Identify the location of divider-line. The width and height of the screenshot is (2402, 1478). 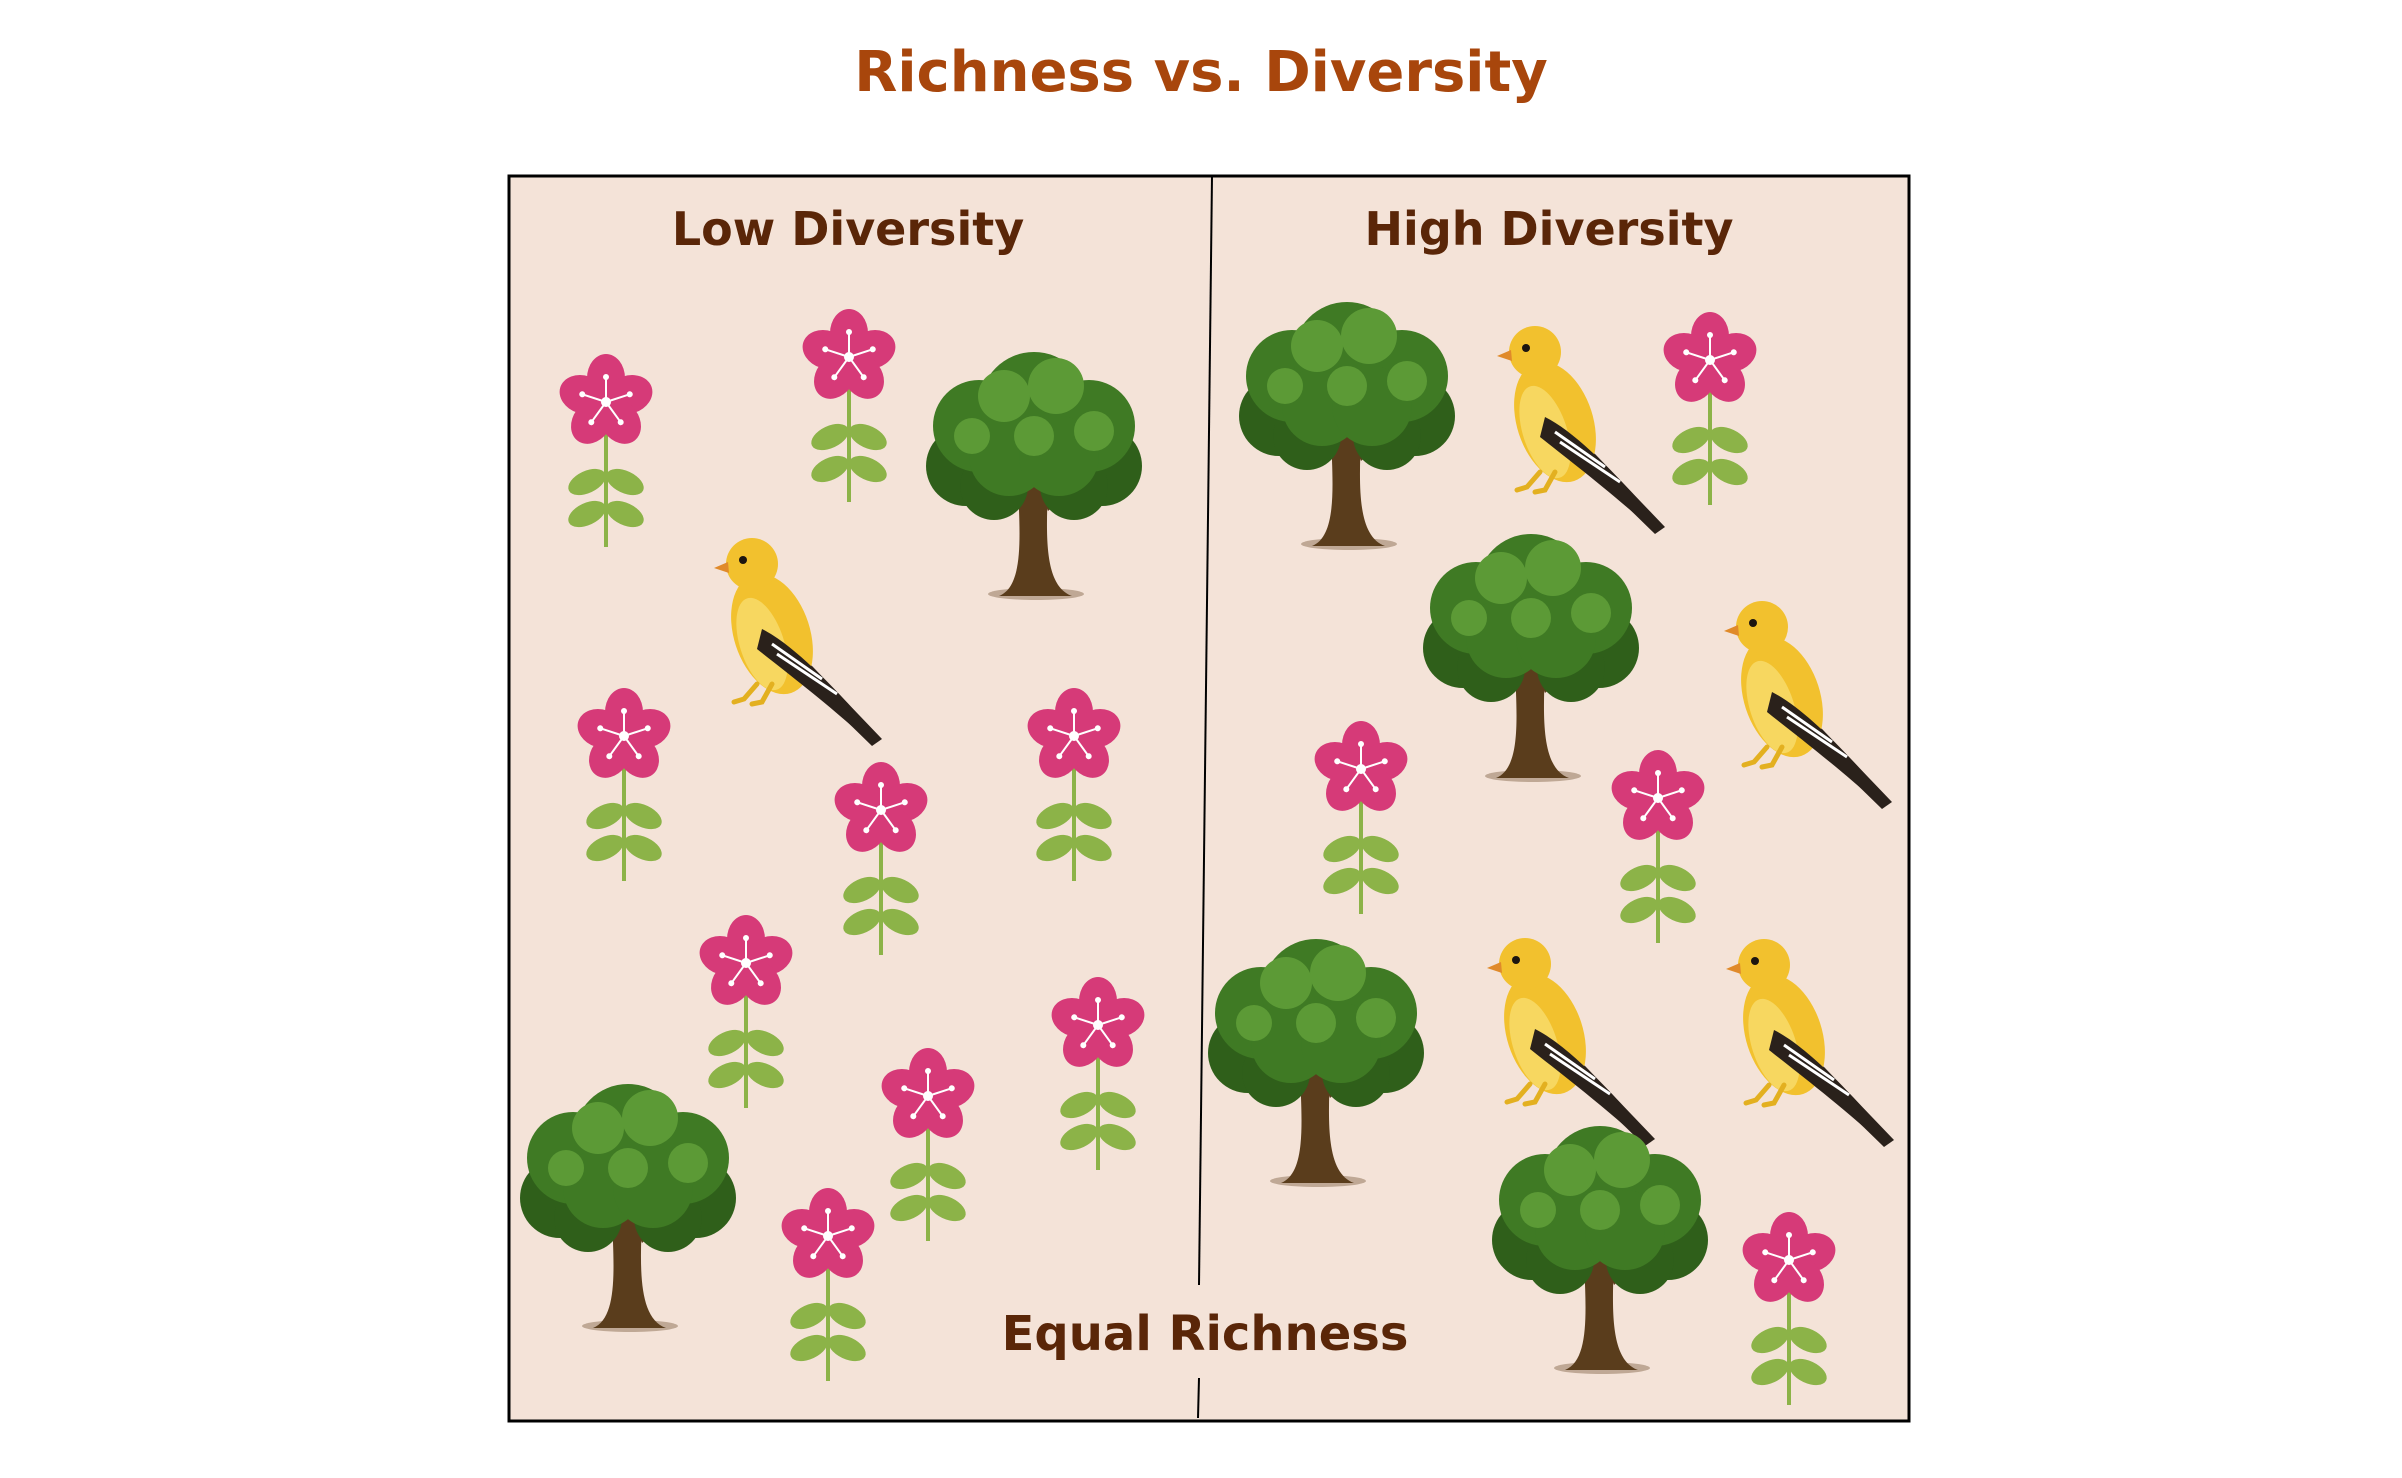
(1205, 730).